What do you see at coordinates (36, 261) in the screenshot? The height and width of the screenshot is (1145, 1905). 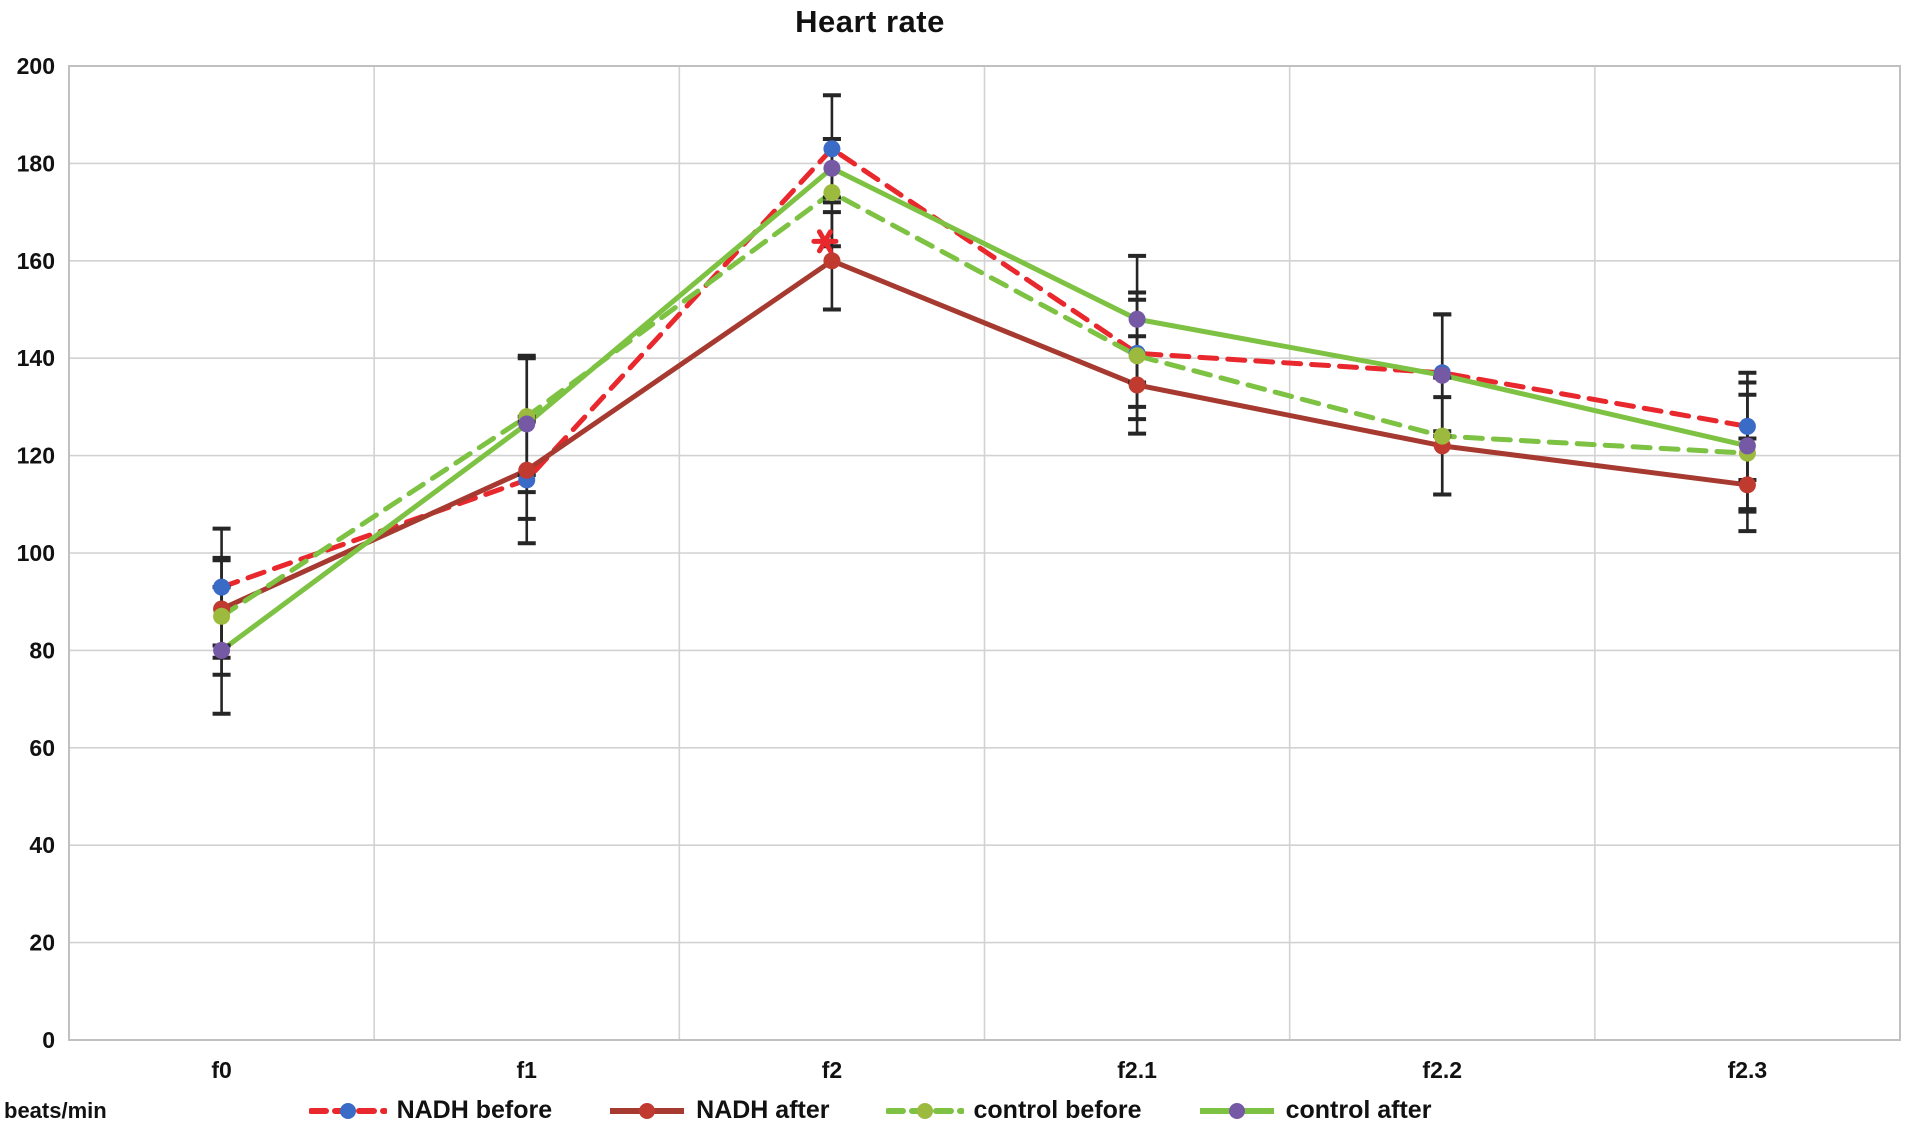 I see `y-tick-label: 160` at bounding box center [36, 261].